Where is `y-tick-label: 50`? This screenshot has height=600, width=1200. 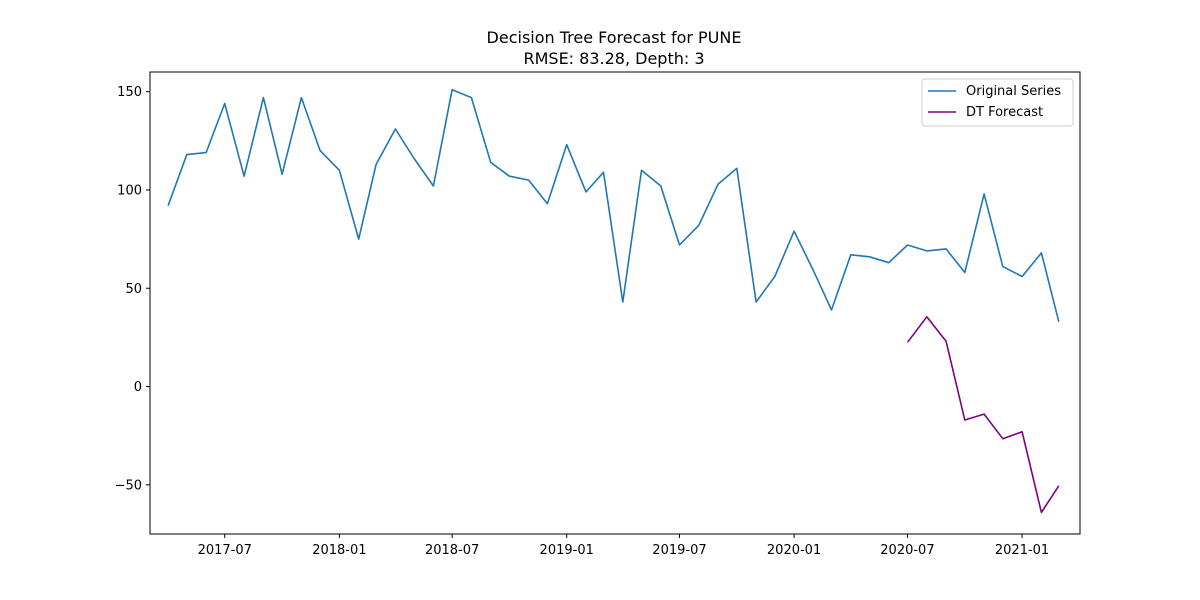
y-tick-label: 50 is located at coordinates (133, 289).